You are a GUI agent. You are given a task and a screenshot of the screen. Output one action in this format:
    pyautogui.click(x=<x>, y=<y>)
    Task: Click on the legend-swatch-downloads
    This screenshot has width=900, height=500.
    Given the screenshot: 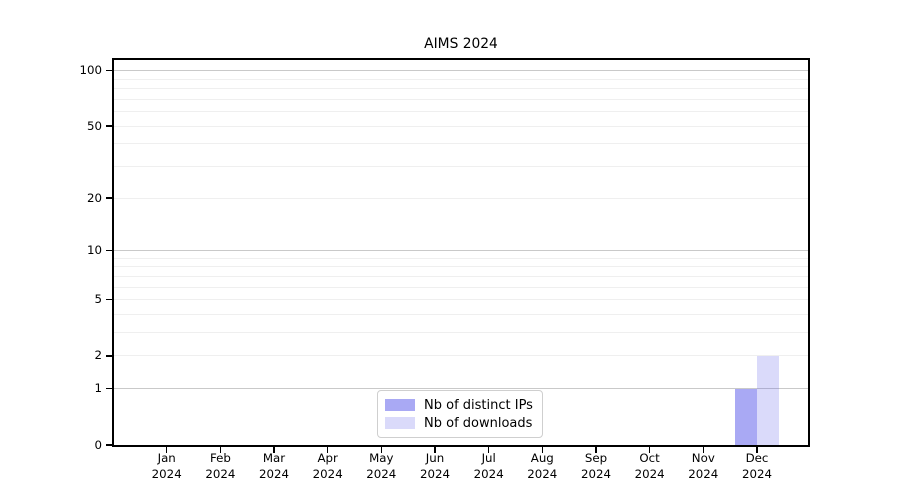 What is the action you would take?
    pyautogui.click(x=400, y=423)
    